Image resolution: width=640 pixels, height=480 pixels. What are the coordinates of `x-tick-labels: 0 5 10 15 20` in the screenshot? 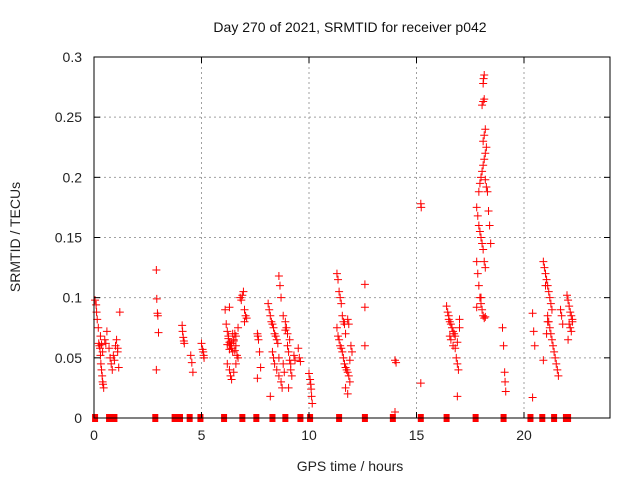 It's located at (311, 435).